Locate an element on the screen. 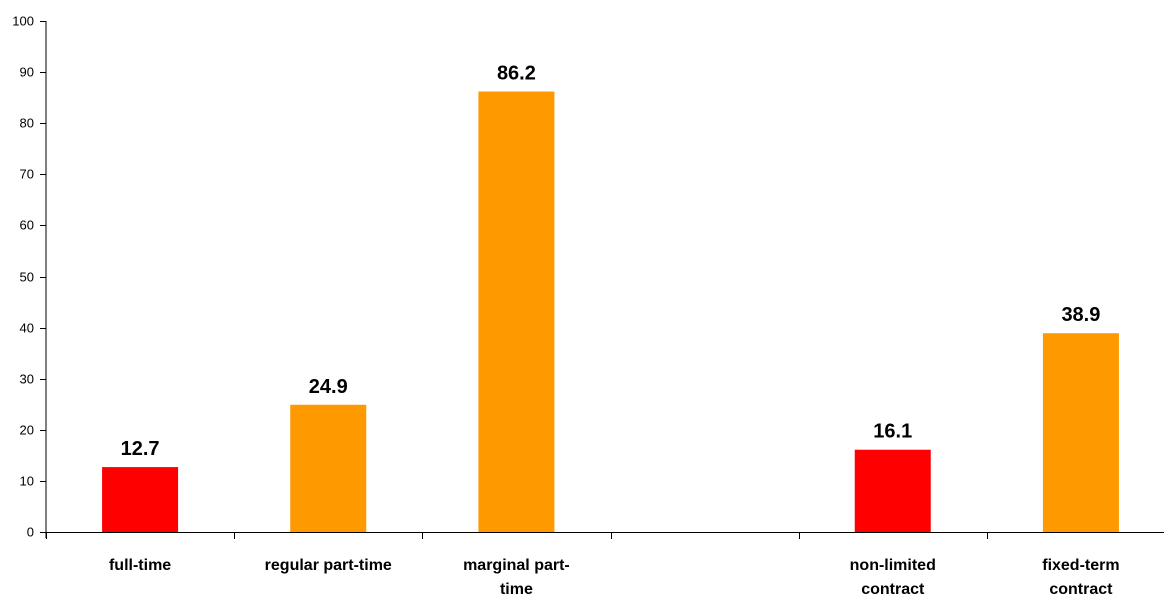  category-label: full-time is located at coordinates (140, 565).